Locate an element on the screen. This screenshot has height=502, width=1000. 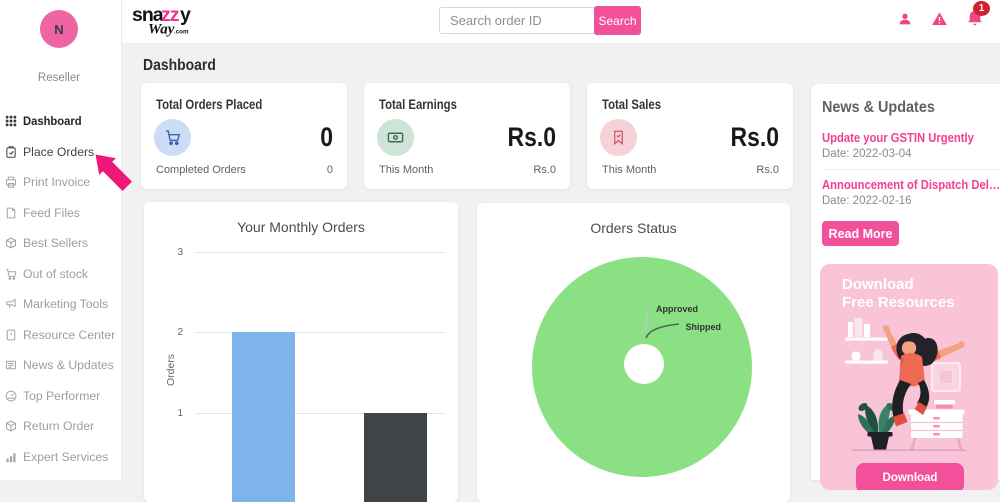
svg-text: Way is located at coordinates (161, 30).